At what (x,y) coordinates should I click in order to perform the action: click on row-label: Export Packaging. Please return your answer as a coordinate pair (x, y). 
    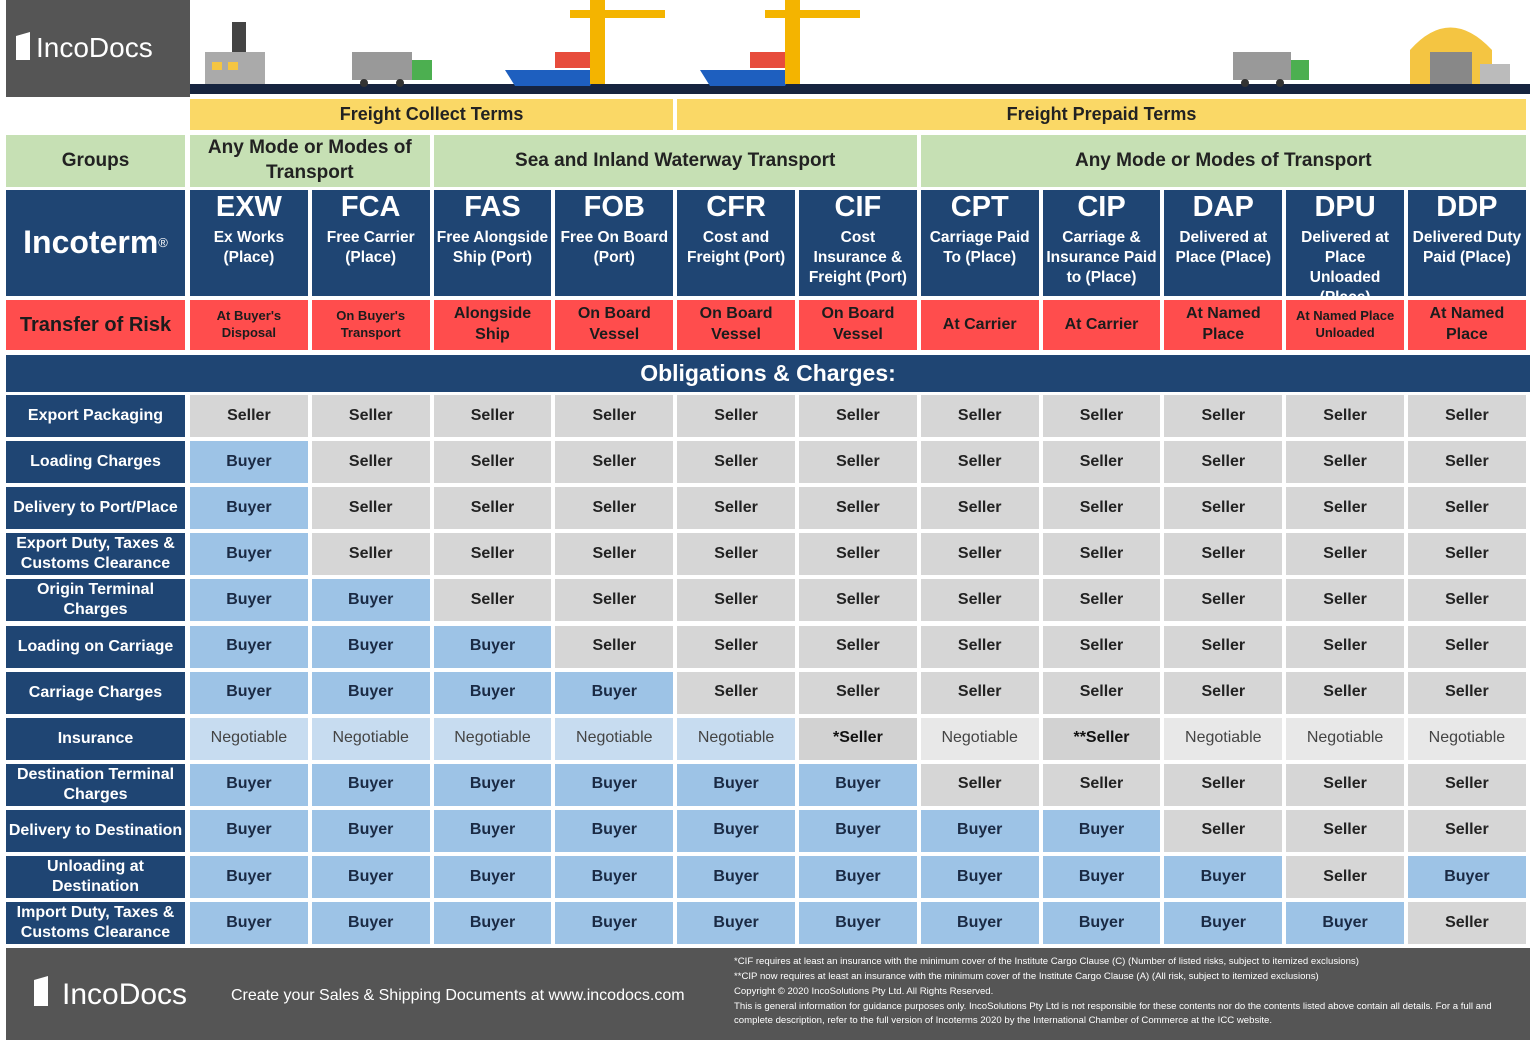
    Looking at the image, I should click on (95, 416).